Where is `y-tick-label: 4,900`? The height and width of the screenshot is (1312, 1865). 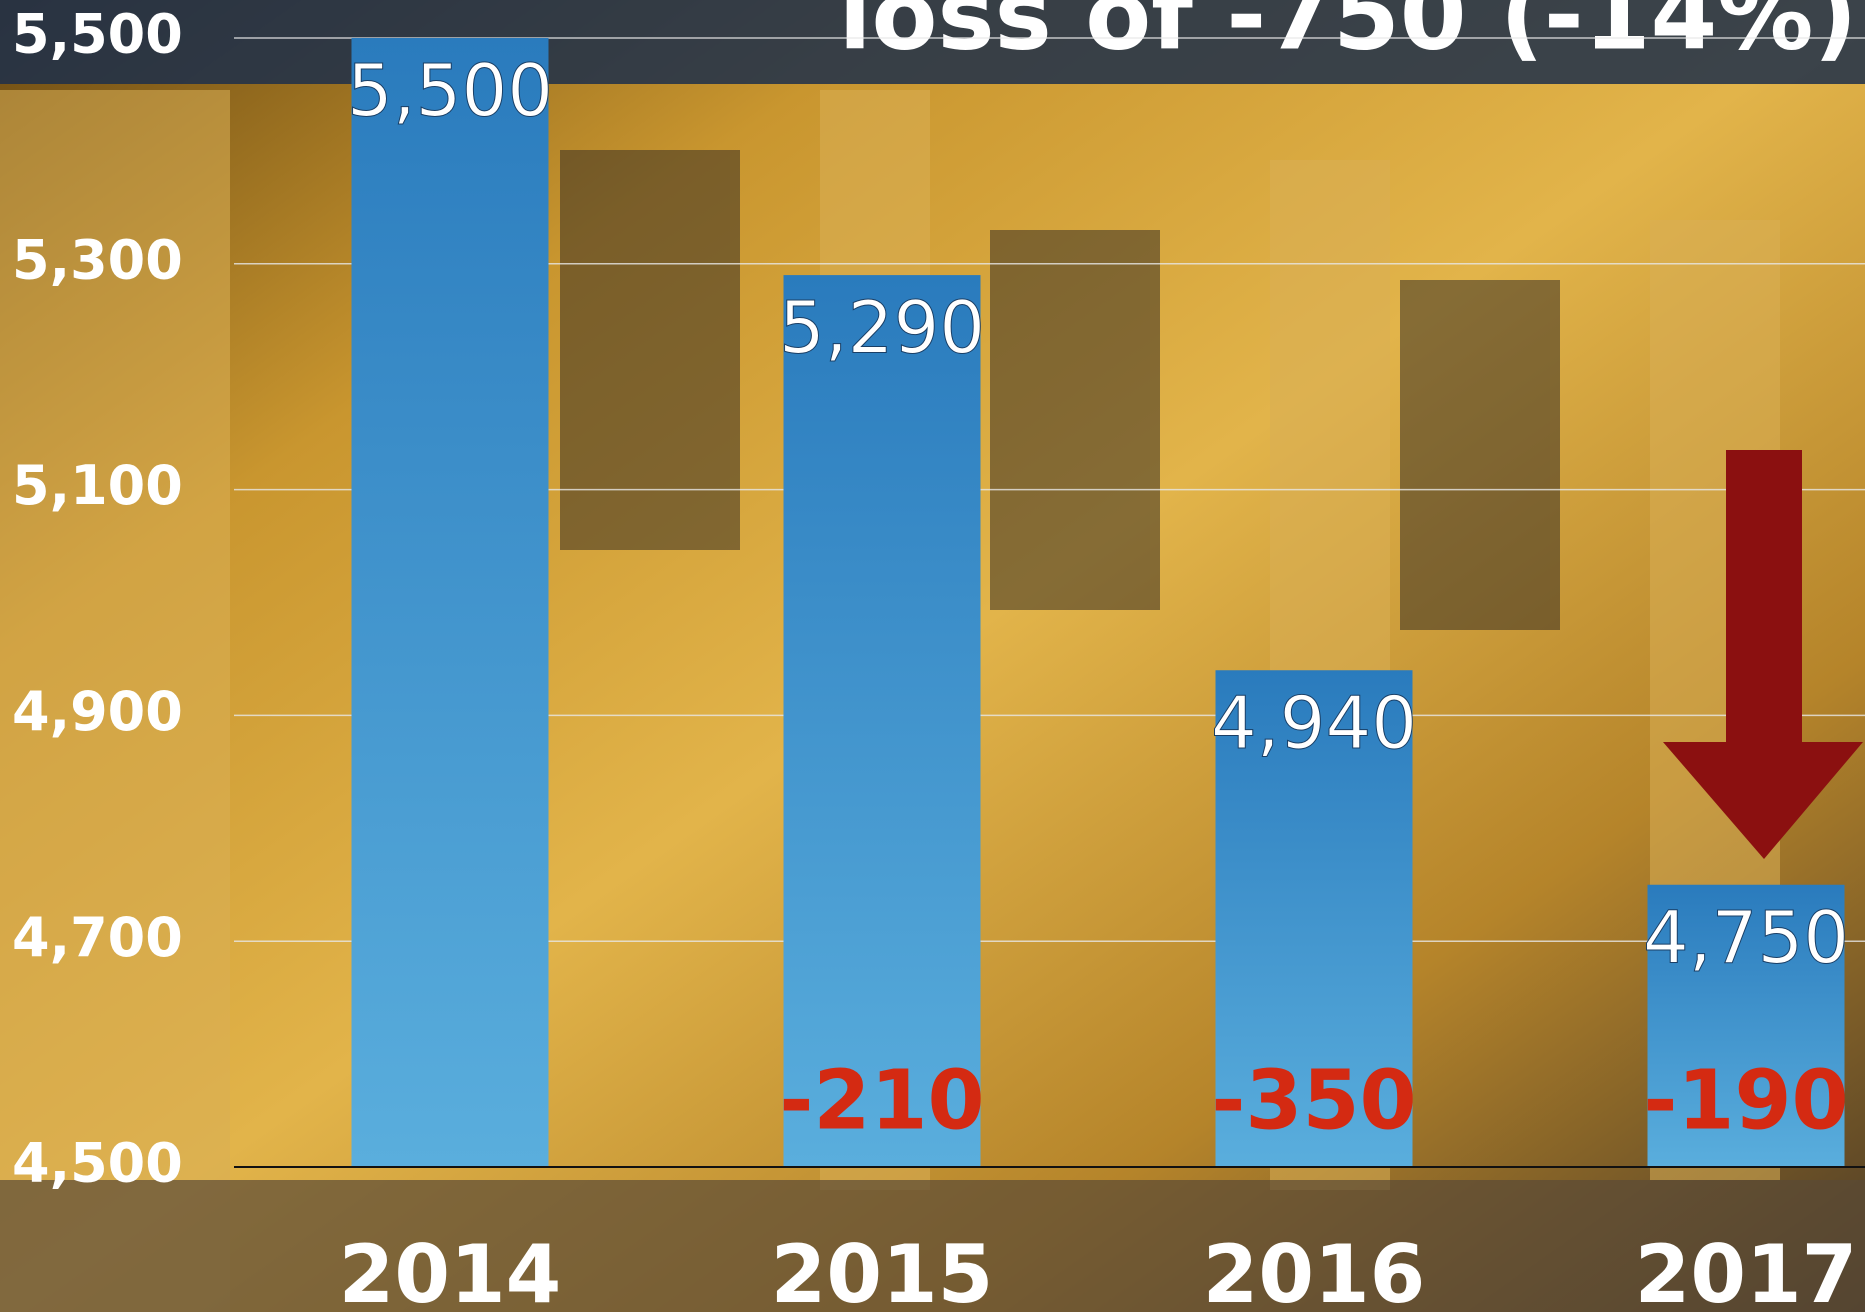
y-tick-label: 4,900 is located at coordinates (97, 711).